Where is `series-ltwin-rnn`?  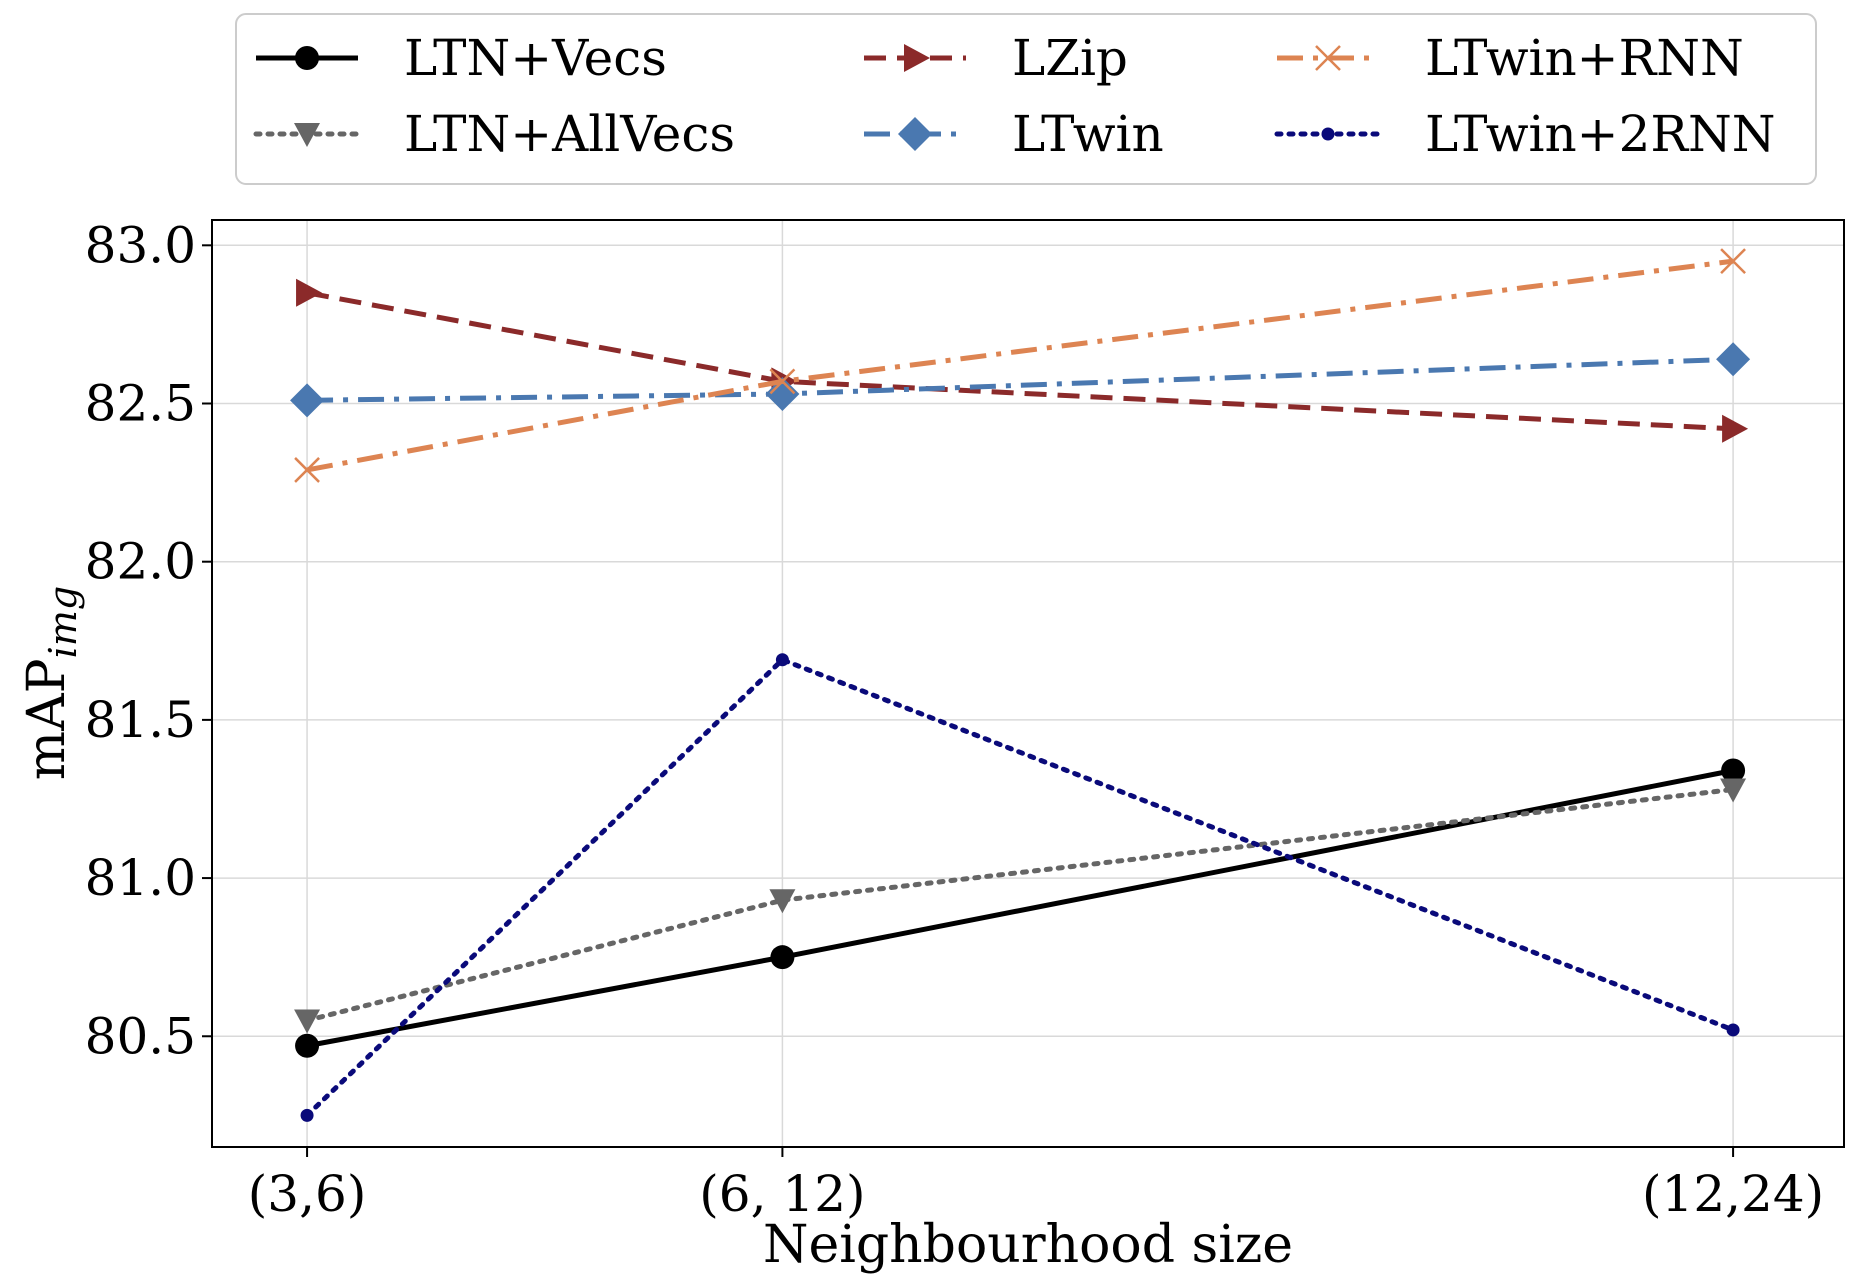
series-ltwin-rnn is located at coordinates (1020, 365).